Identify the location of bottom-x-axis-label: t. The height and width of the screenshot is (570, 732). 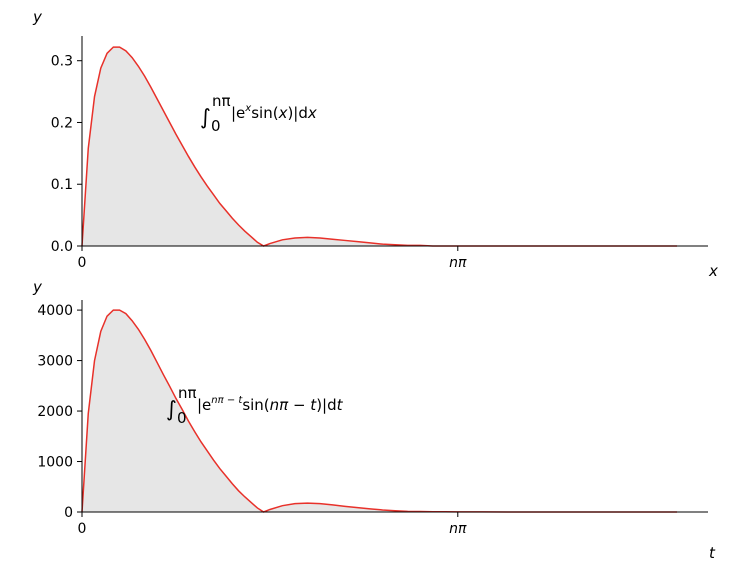
(712, 553).